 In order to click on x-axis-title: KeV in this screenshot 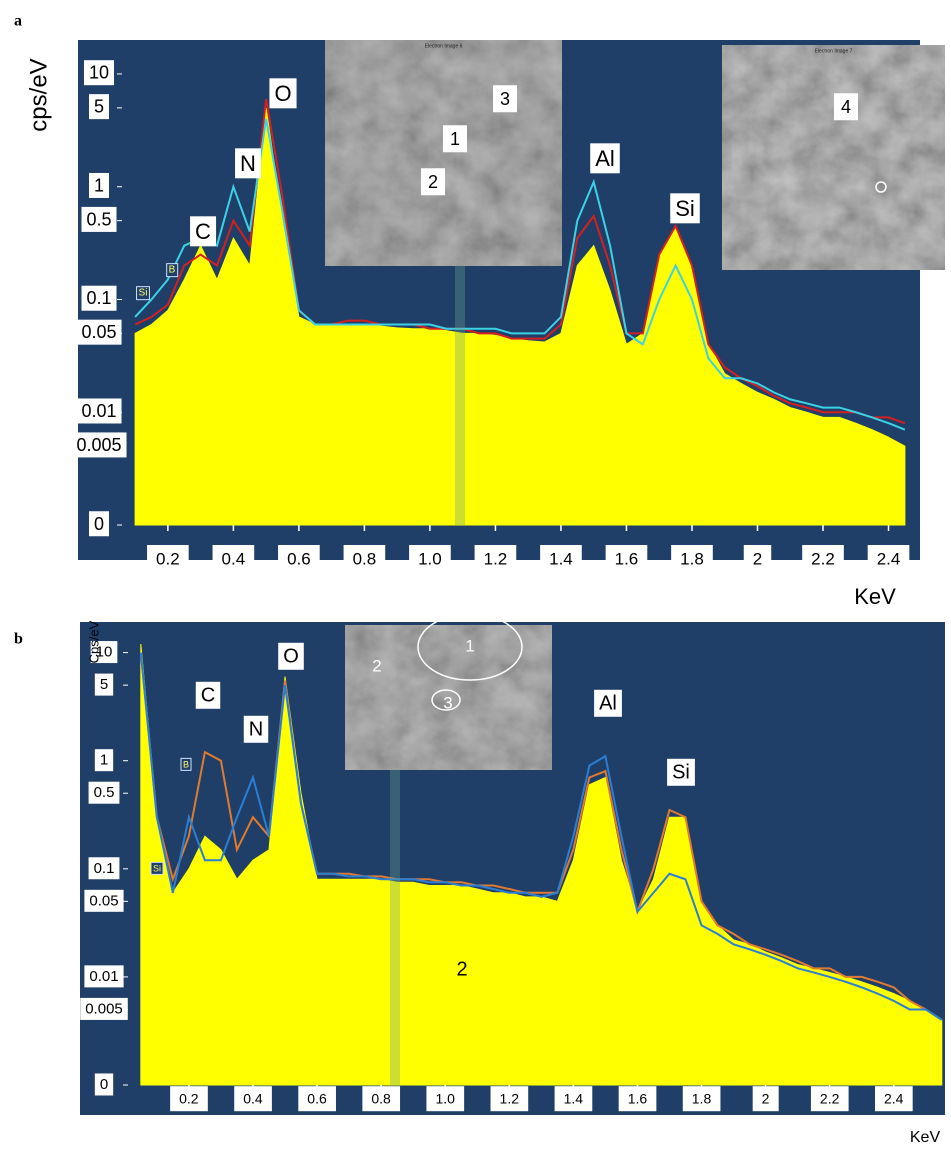, I will do `click(925, 1137)`.